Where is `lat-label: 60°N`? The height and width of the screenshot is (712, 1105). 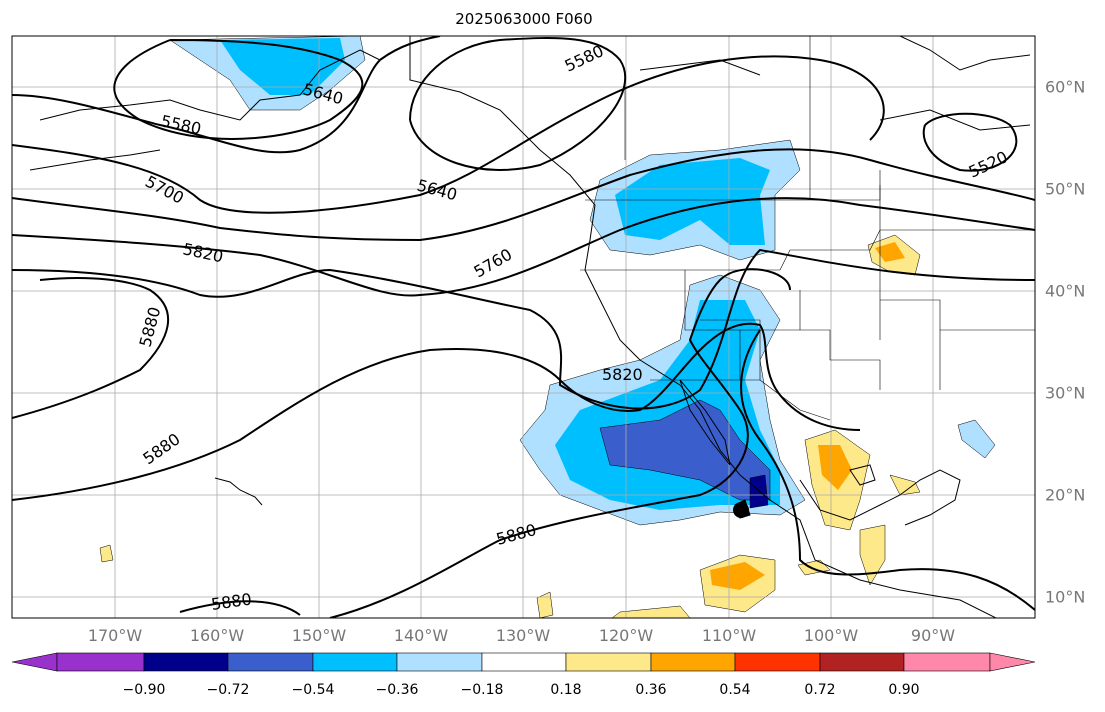
lat-label: 60°N is located at coordinates (1065, 87).